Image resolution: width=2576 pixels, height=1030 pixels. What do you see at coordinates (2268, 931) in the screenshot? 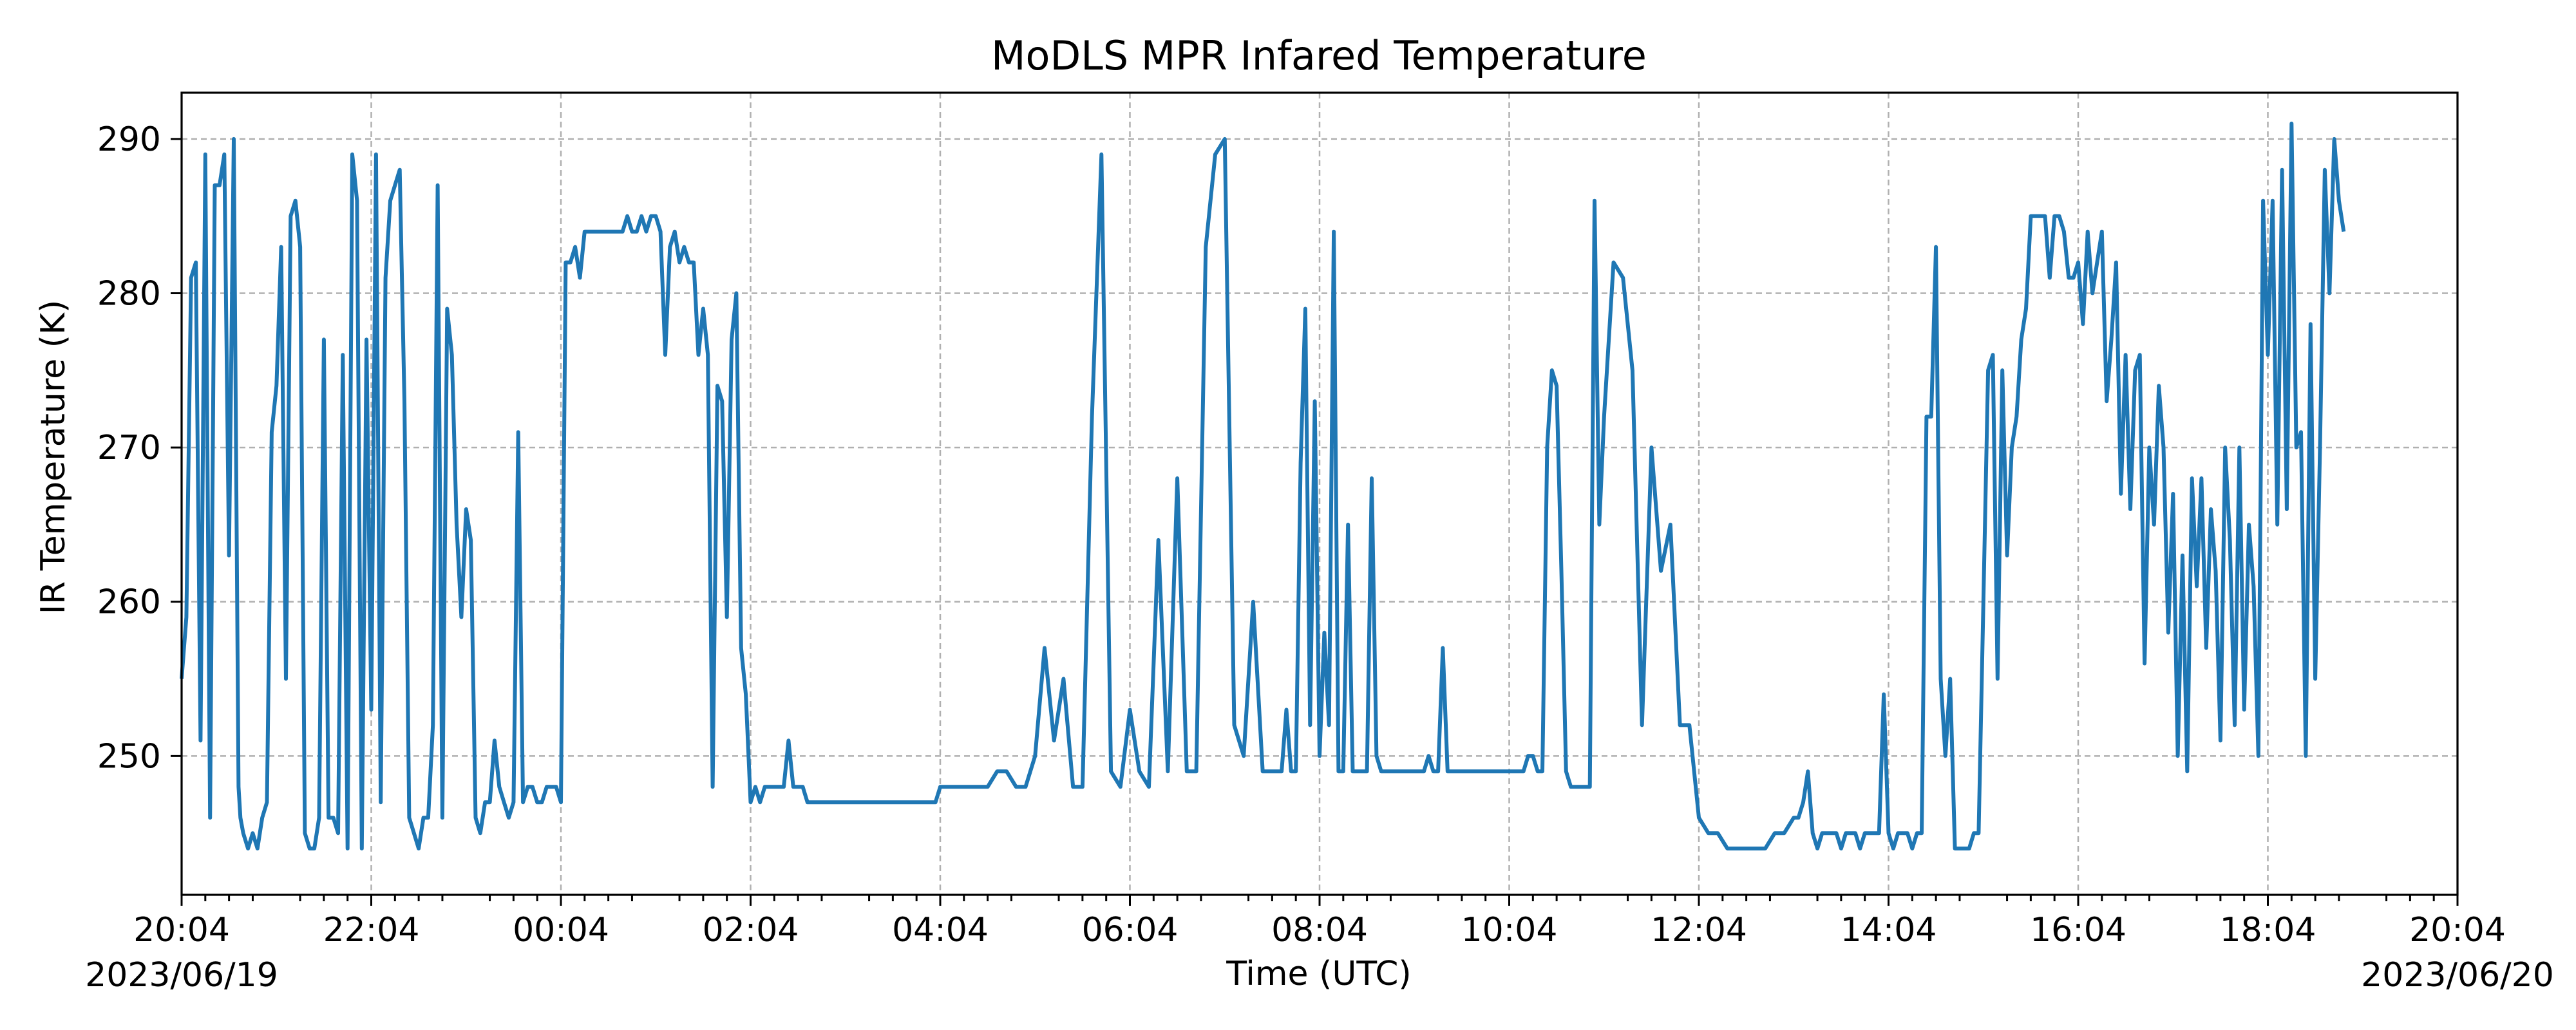
I see `x-tick-label: 18:04` at bounding box center [2268, 931].